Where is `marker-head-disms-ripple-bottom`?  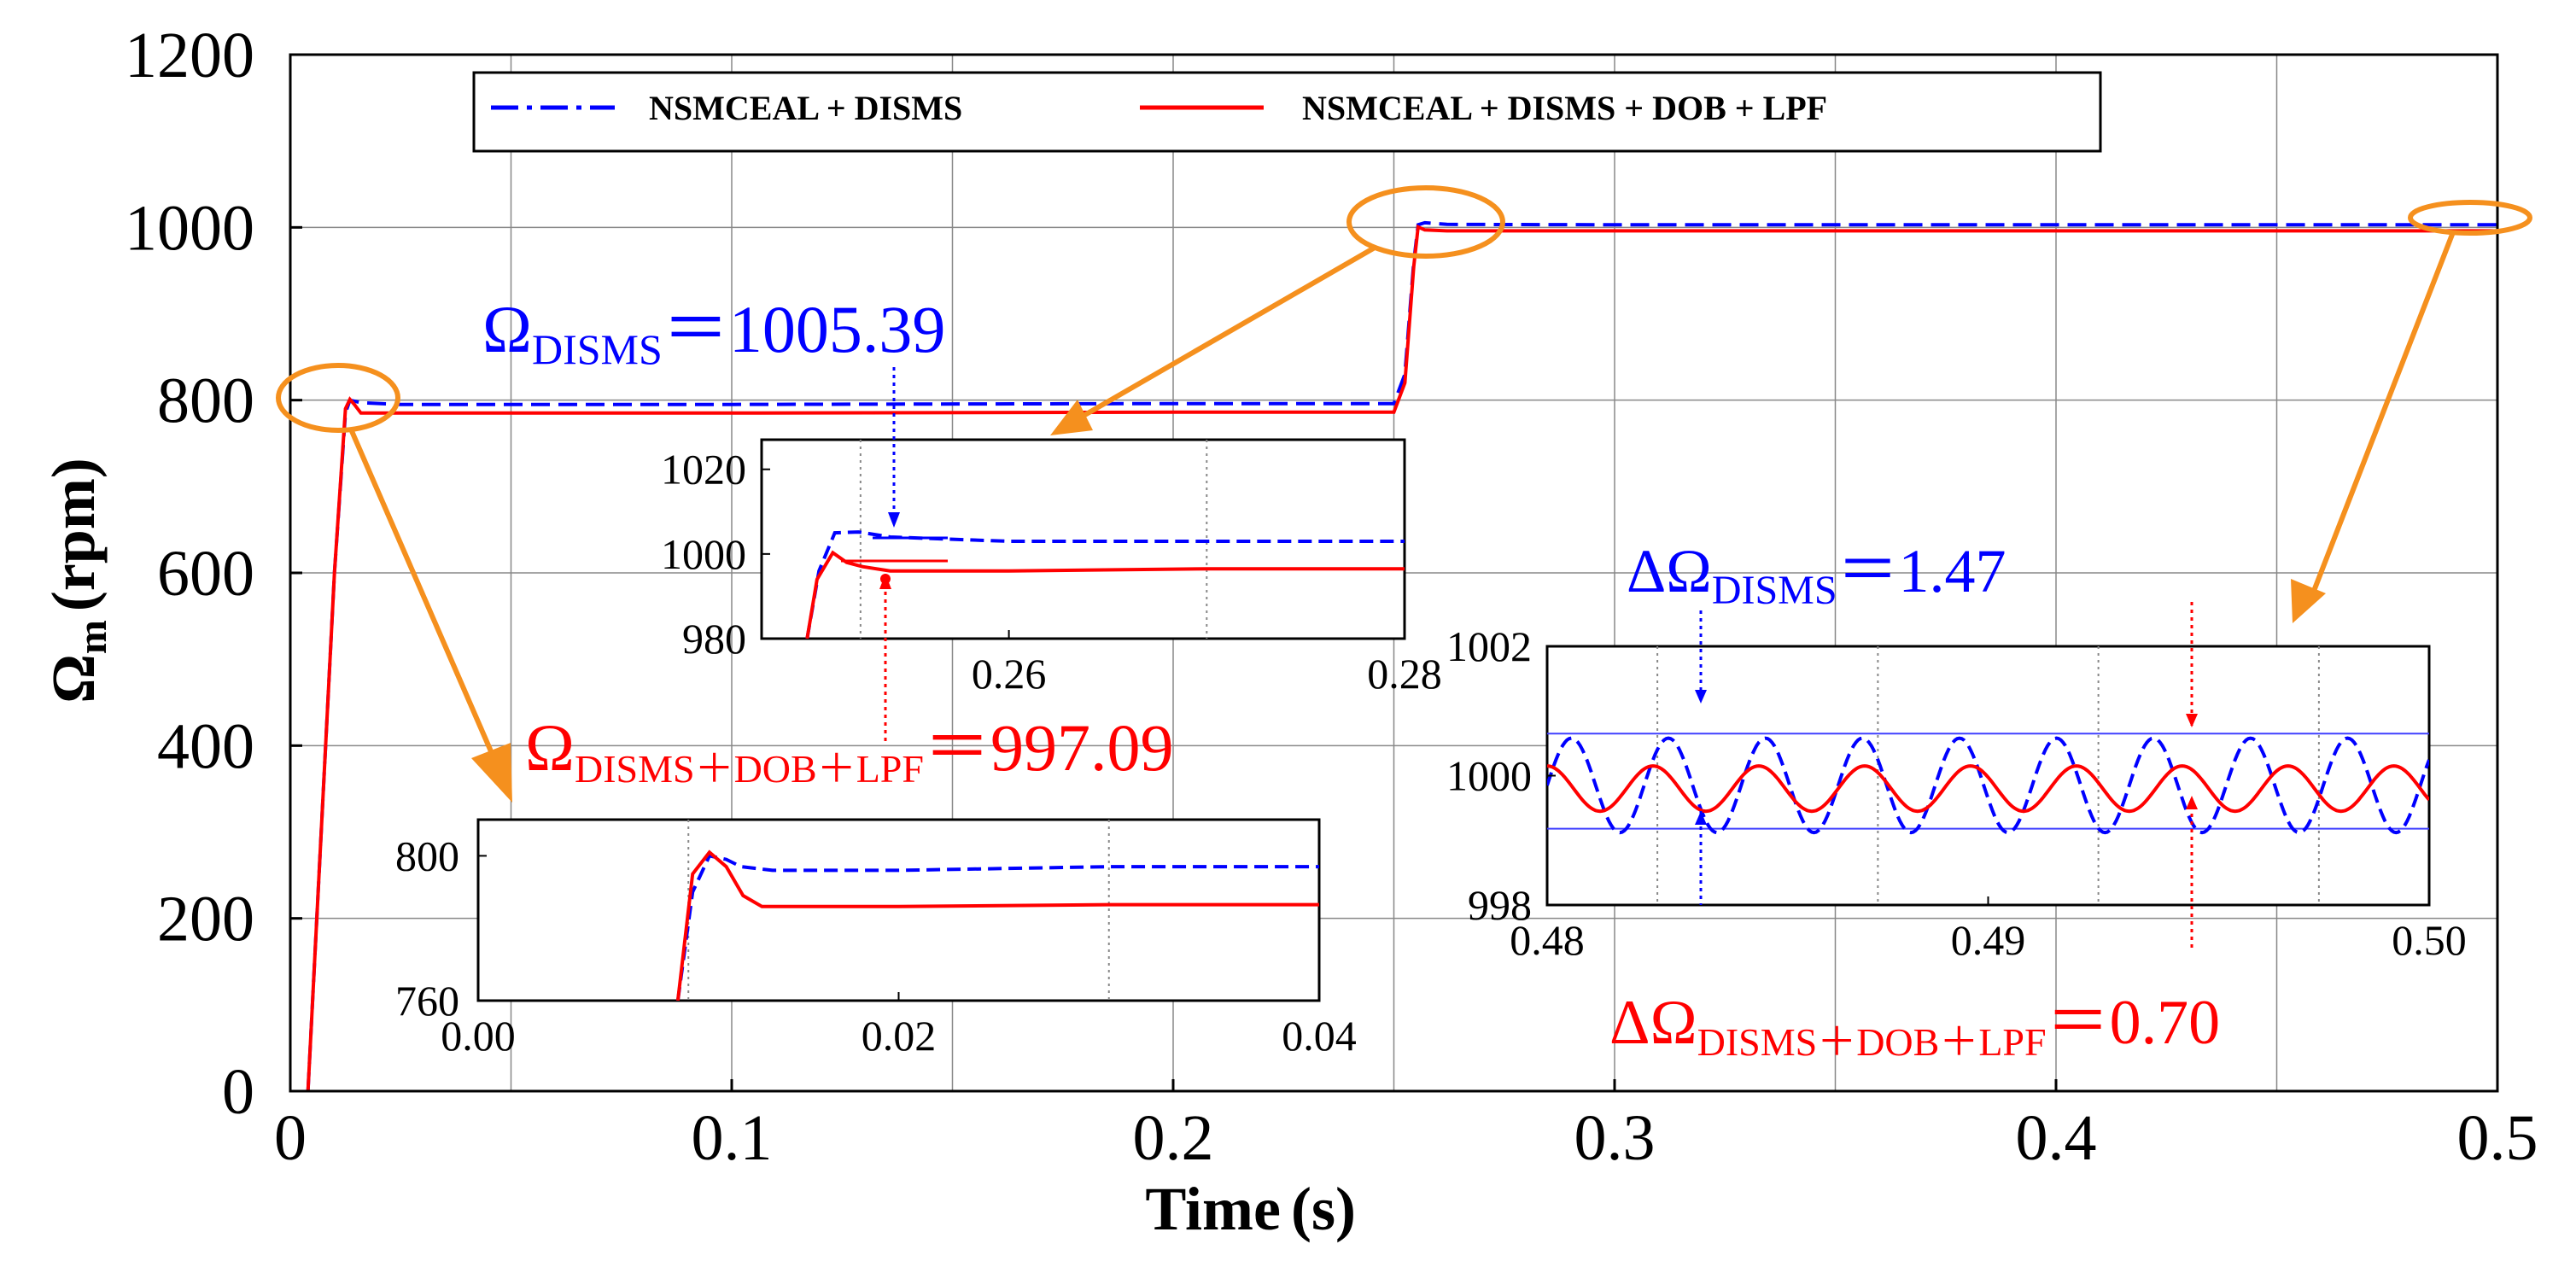
marker-head-disms-ripple-bottom is located at coordinates (1701, 818).